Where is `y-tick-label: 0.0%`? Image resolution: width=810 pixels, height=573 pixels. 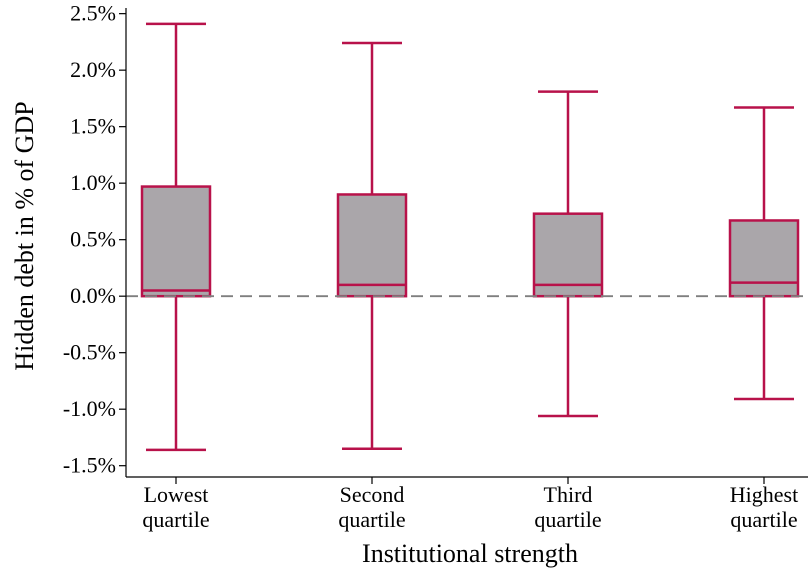 y-tick-label: 0.0% is located at coordinates (93, 295).